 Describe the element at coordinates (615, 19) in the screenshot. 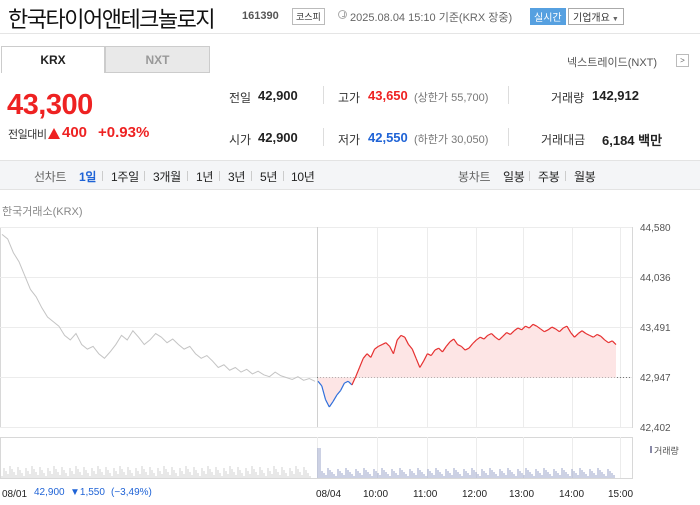

I see `chevron-down-icon: ▼` at that location.